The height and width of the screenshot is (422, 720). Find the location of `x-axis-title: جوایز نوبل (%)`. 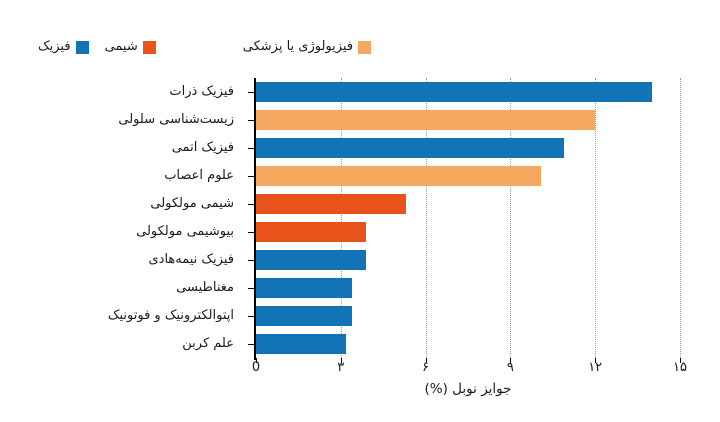

x-axis-title: جوایز نوبل (%) is located at coordinates (468, 389).